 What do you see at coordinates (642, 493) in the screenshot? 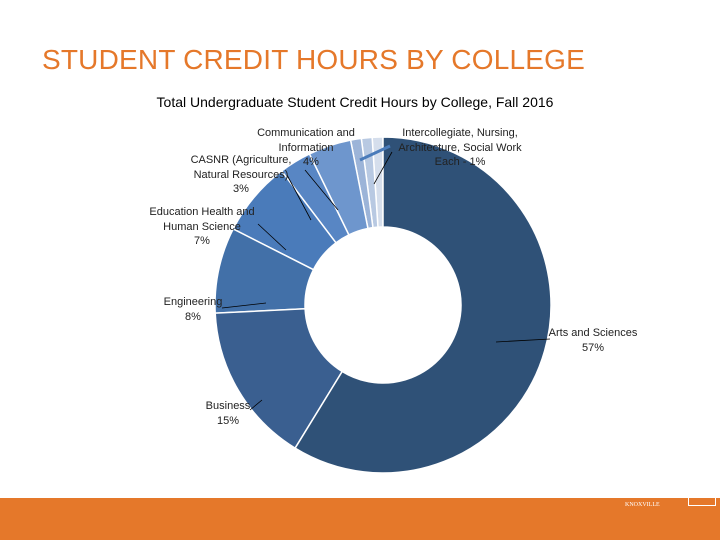
I see `logo: THE UNIVERSITY OF TENNESSEE KNOXVILLE` at bounding box center [642, 493].